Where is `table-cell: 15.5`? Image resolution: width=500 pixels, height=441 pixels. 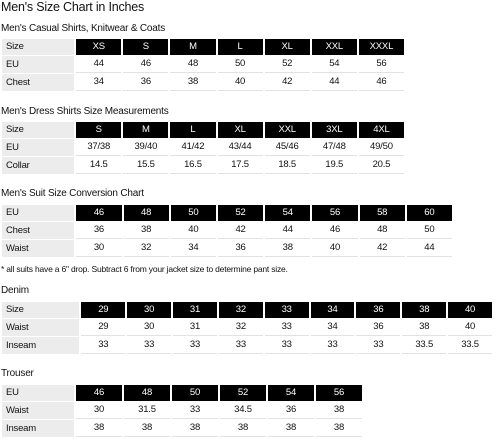 table-cell: 15.5 is located at coordinates (146, 165).